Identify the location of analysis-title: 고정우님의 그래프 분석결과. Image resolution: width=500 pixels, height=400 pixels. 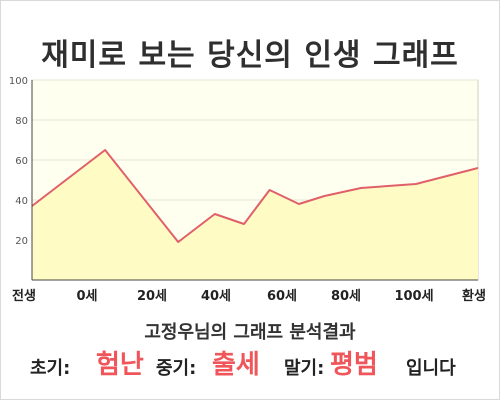
(250, 332).